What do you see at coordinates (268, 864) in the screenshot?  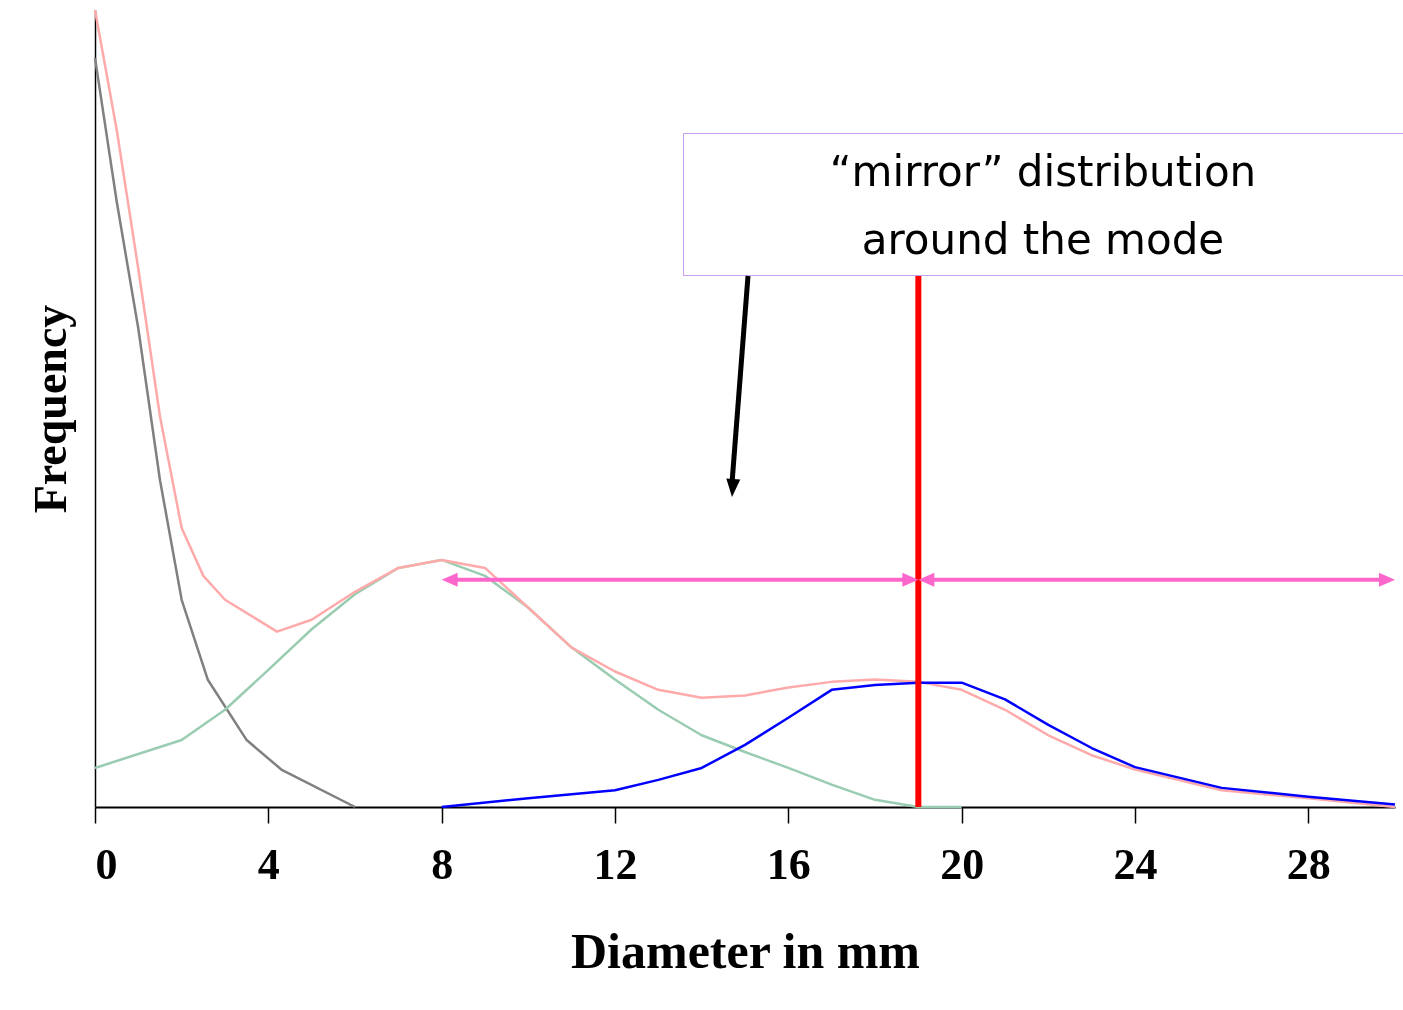 I see `x-tick-label: 4` at bounding box center [268, 864].